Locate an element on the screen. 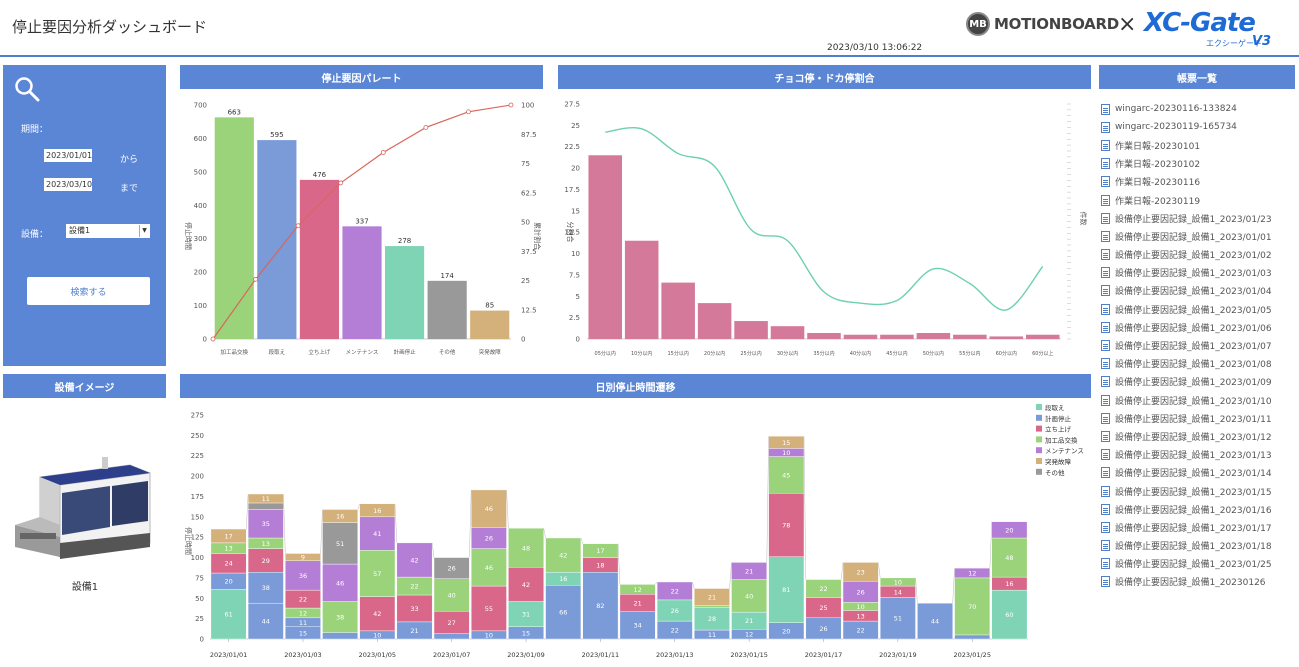  date-from-input is located at coordinates (68, 155).